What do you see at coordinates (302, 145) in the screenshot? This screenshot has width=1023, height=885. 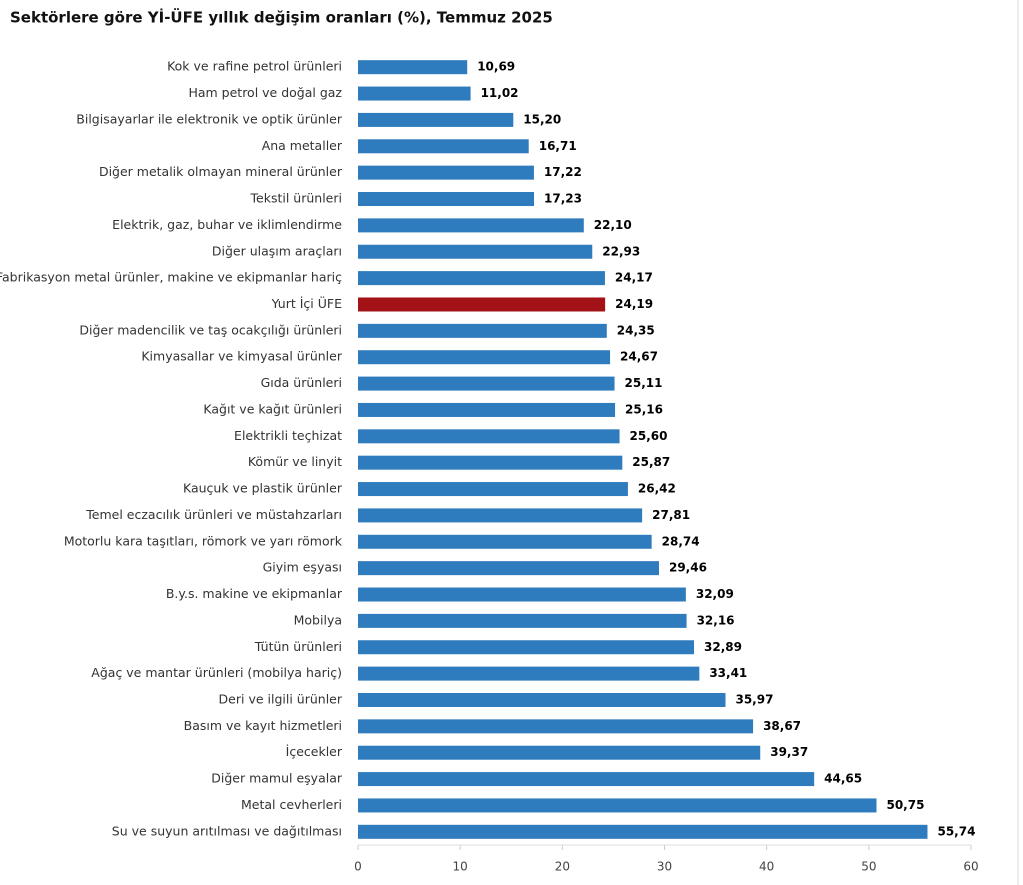 I see `category-label: Ana metaller` at bounding box center [302, 145].